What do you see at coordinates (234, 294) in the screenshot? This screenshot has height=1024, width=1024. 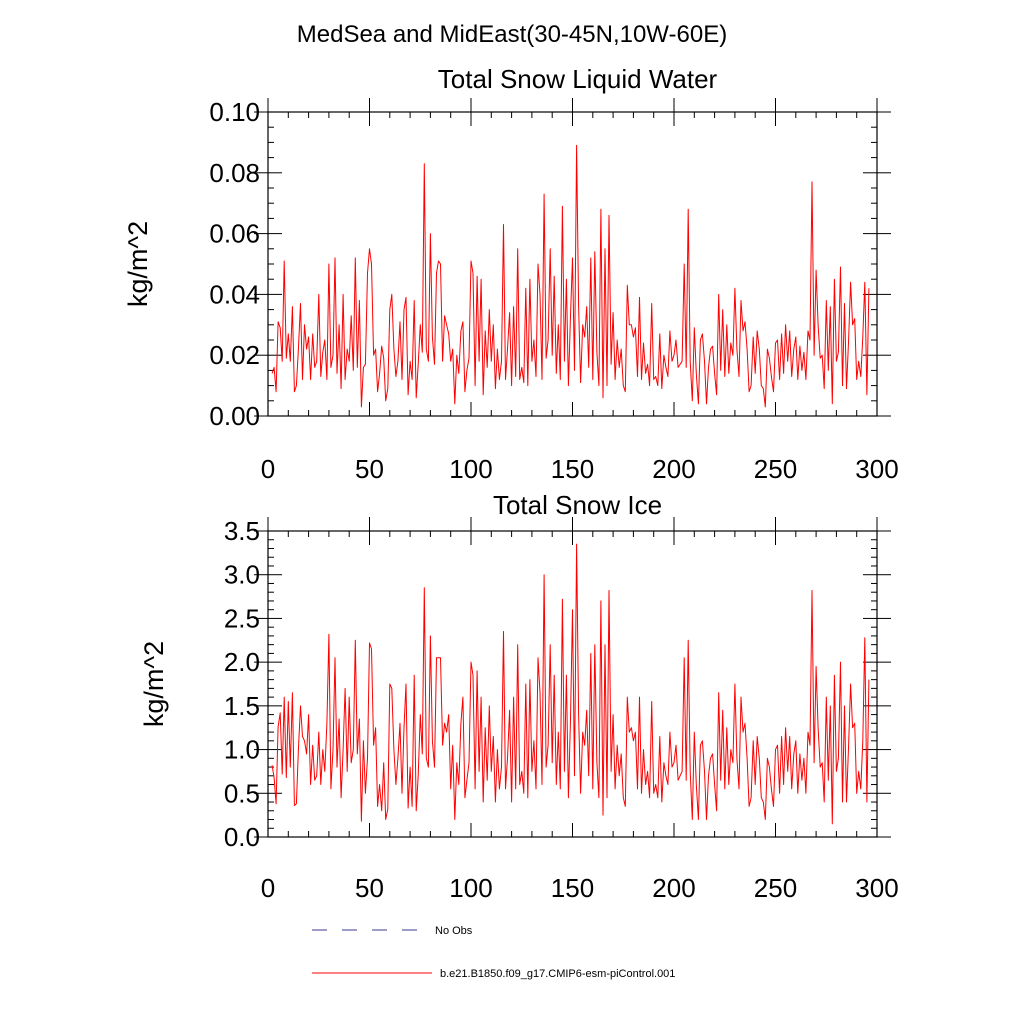 I see `y-tick-label: 0.04` at bounding box center [234, 294].